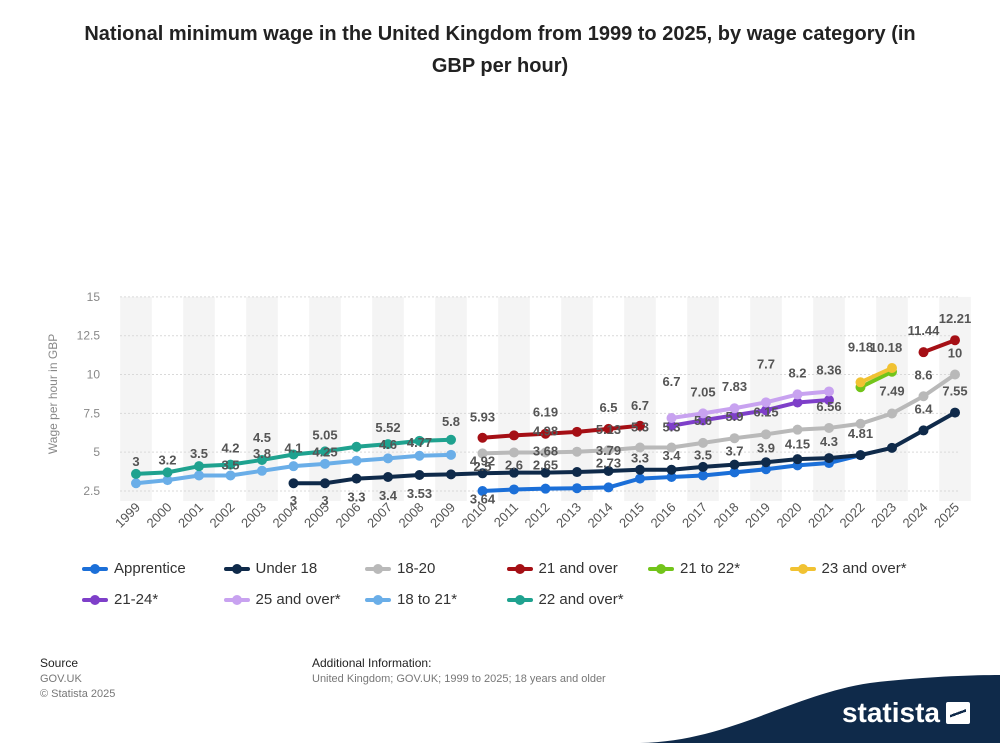 The width and height of the screenshot is (1000, 743). I want to click on data-label: 4.1, so click(293, 448).